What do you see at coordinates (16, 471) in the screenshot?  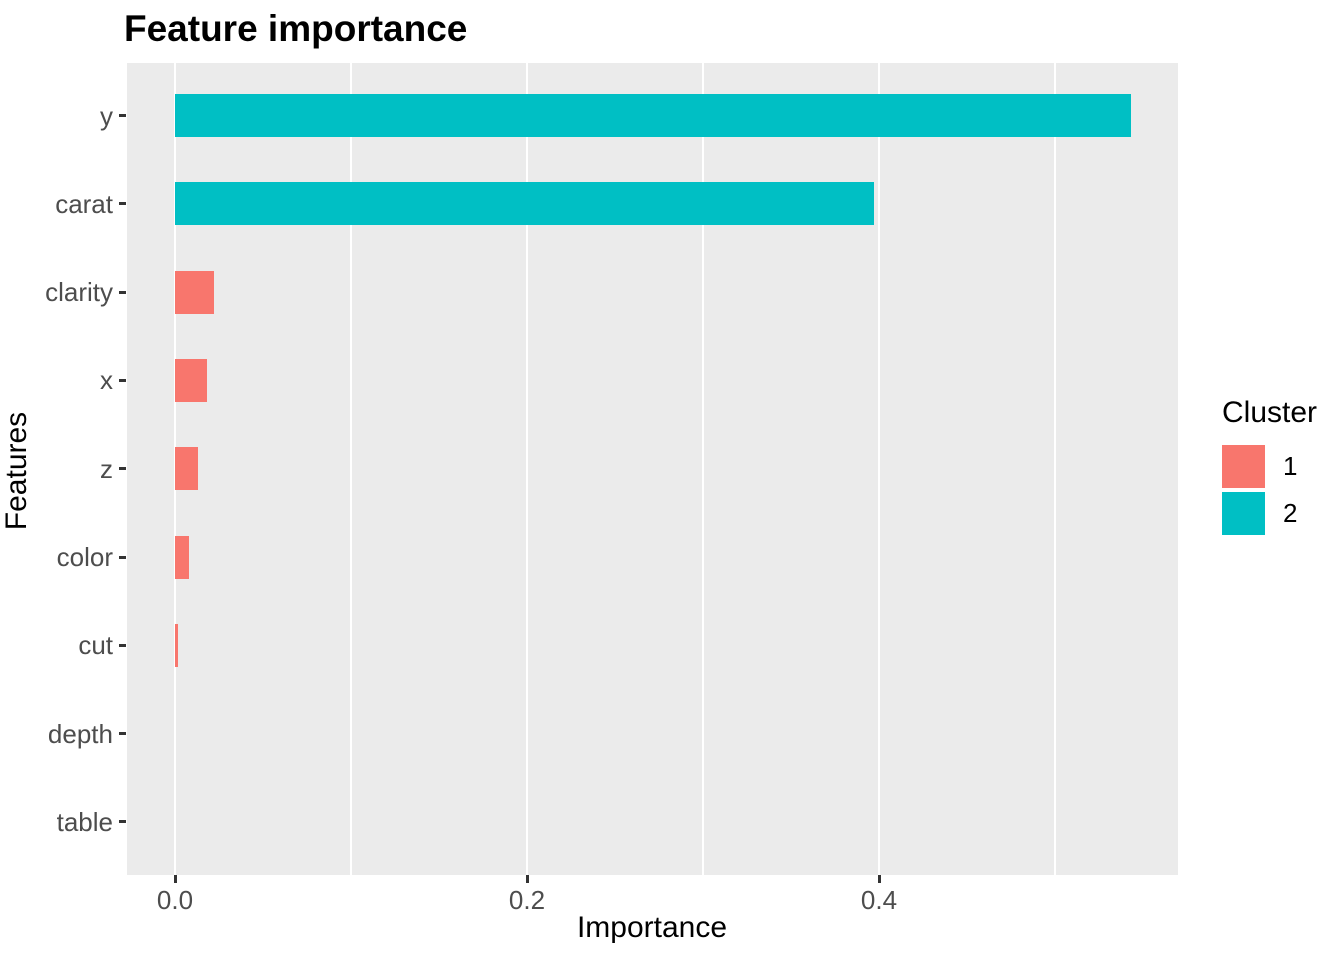 I see `y-axis-title: Features` at bounding box center [16, 471].